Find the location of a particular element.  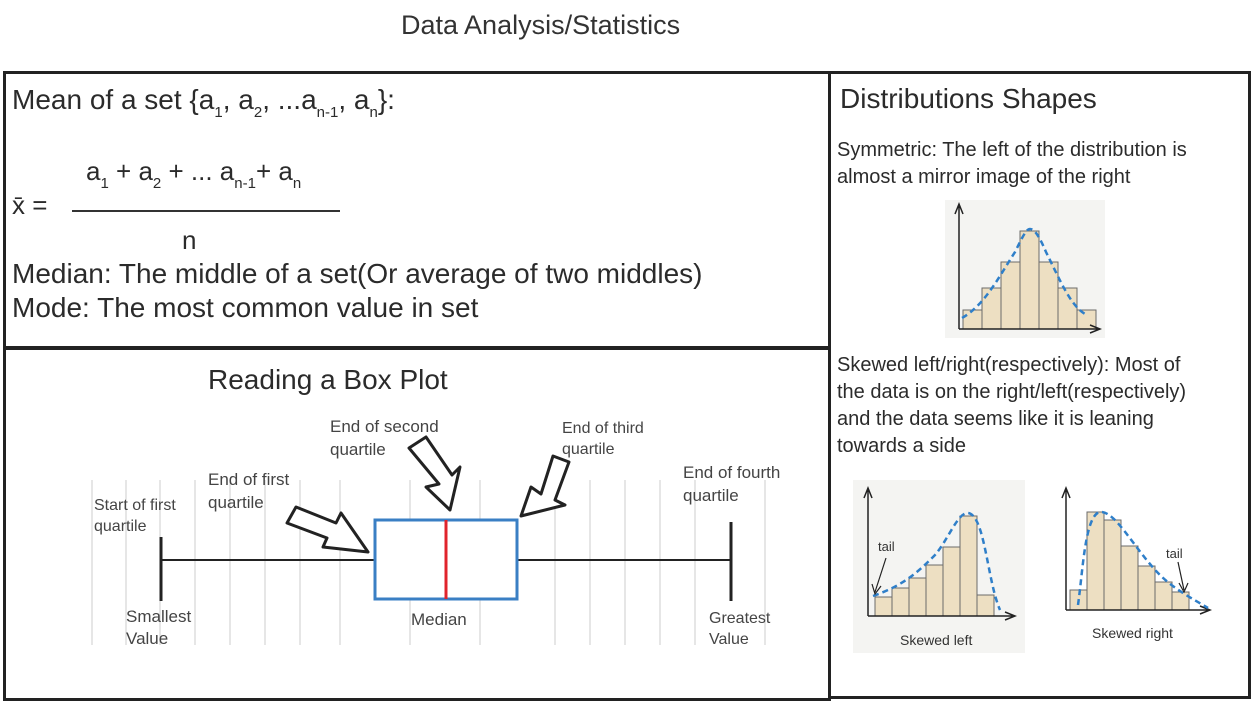

label-greatest: Greatest Value is located at coordinates (740, 629).